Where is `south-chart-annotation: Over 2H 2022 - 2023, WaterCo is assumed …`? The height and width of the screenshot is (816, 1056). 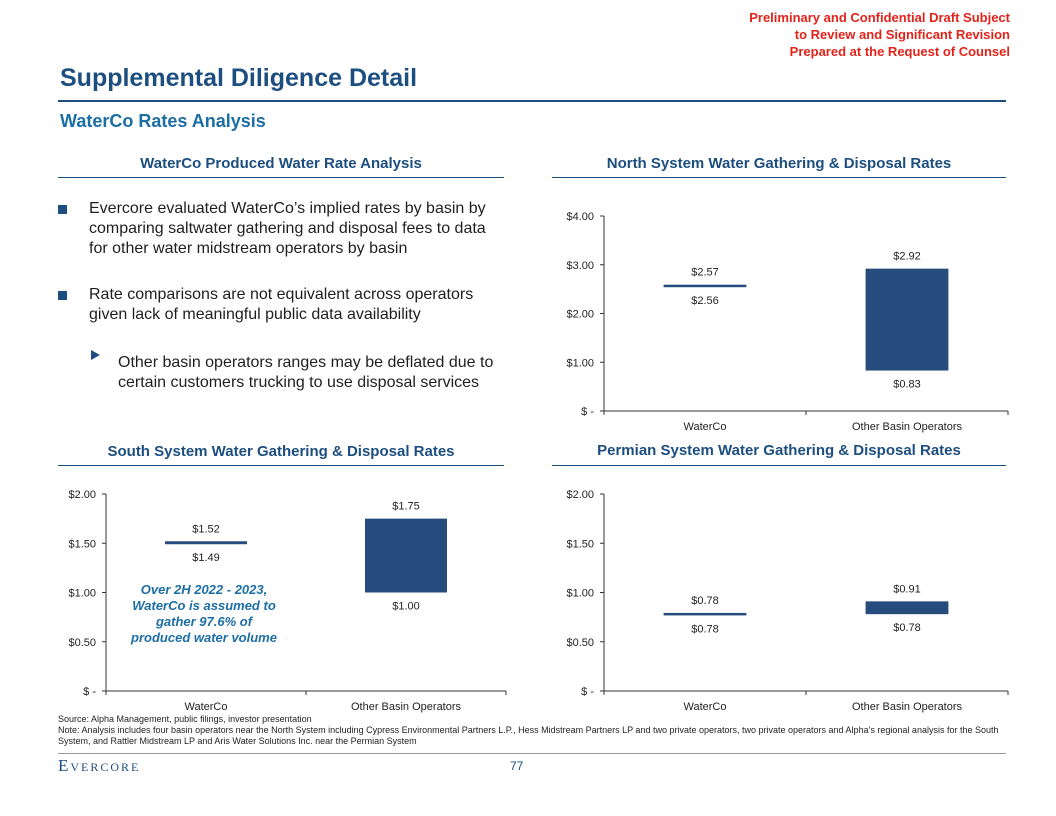 south-chart-annotation: Over 2H 2022 - 2023, WaterCo is assumed … is located at coordinates (204, 613).